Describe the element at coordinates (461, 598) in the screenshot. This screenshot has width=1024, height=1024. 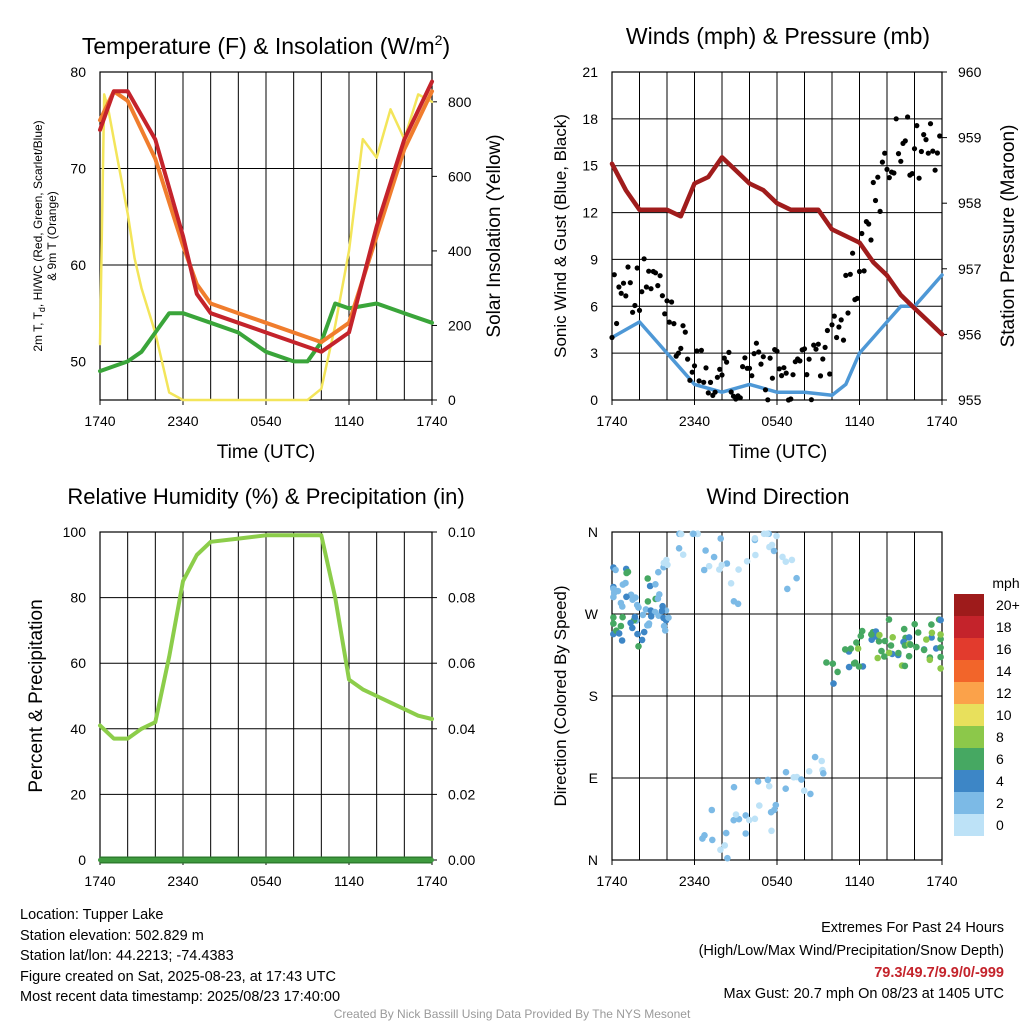
I see `y2-tick-label: 0.08` at that location.